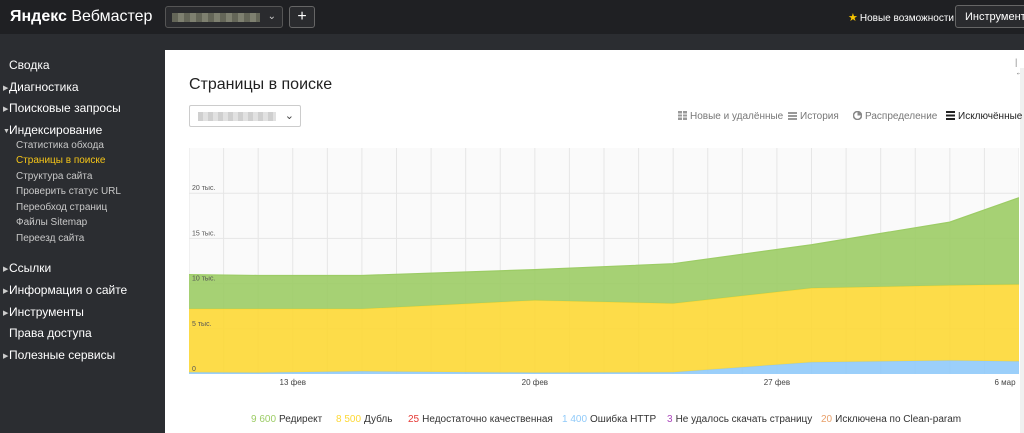 The width and height of the screenshot is (1024, 433). I want to click on sidebar-item-label: Диагностика, so click(44, 87).